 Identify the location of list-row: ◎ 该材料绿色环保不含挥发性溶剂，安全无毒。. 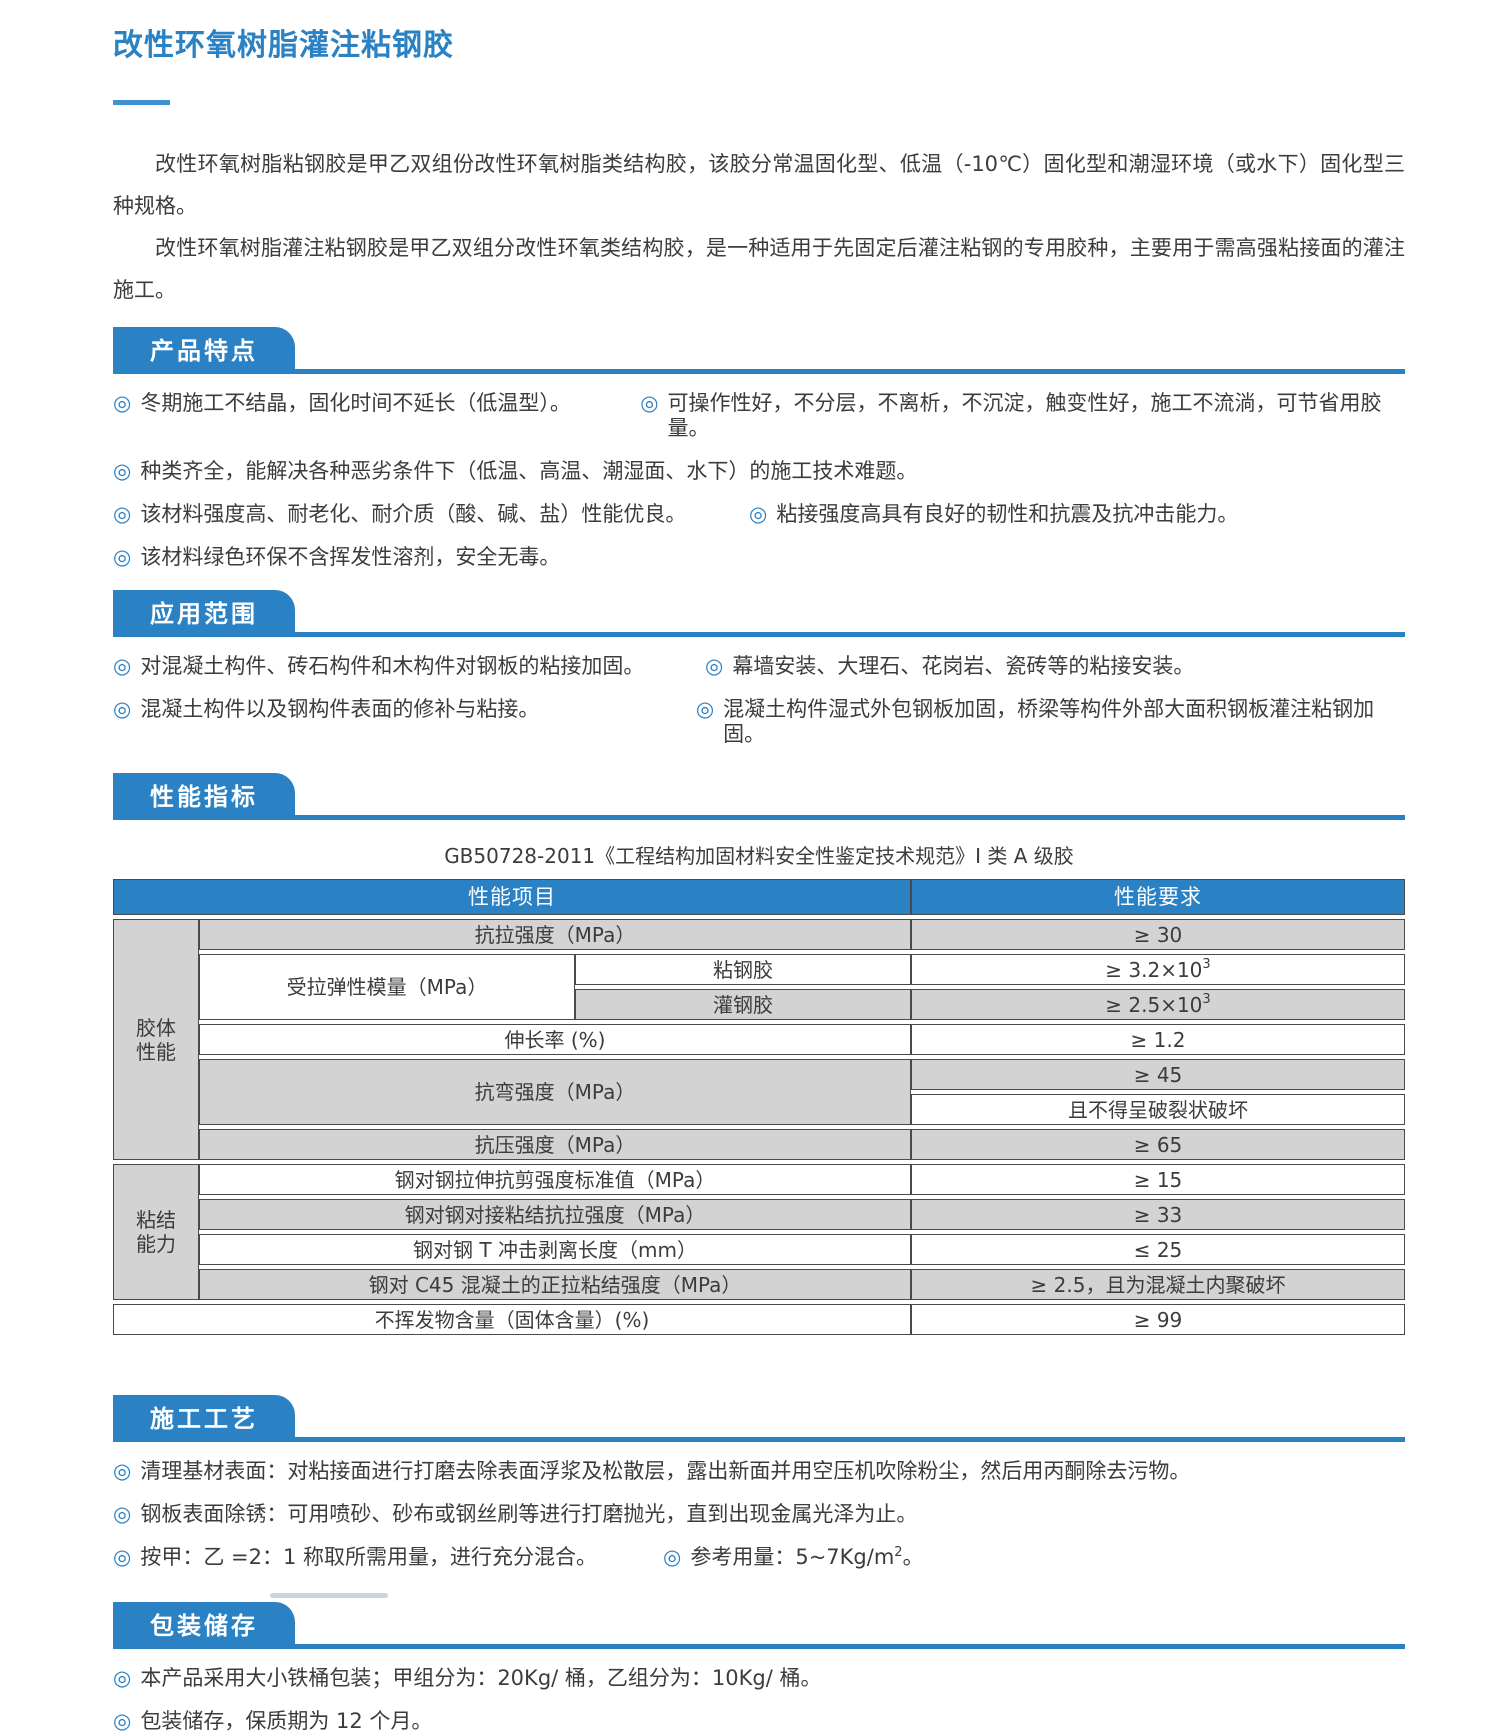
(759, 557).